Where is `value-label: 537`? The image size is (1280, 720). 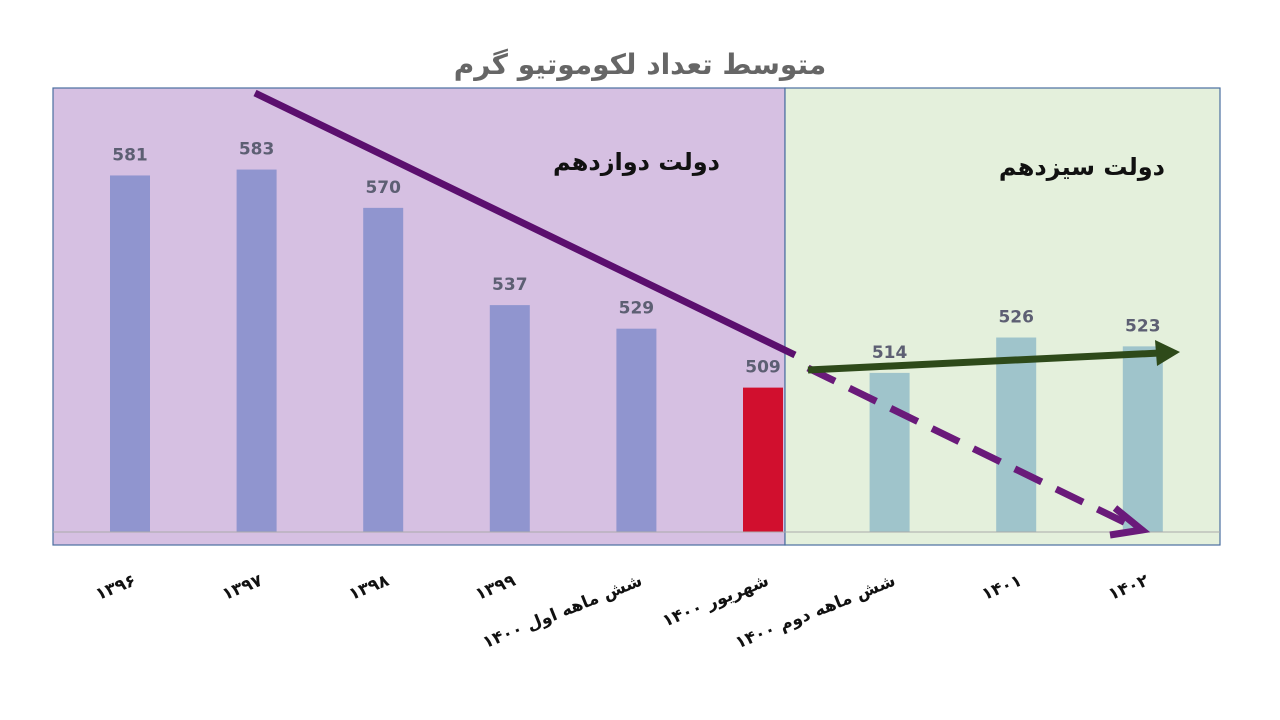
value-label: 537 is located at coordinates (510, 285).